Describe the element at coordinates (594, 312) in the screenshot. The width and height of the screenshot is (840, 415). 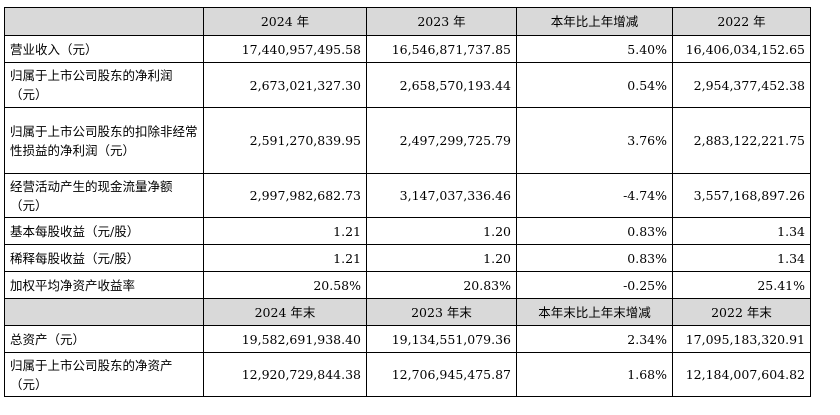
I see `header-cell-change-end: 本年末比上年末增减` at that location.